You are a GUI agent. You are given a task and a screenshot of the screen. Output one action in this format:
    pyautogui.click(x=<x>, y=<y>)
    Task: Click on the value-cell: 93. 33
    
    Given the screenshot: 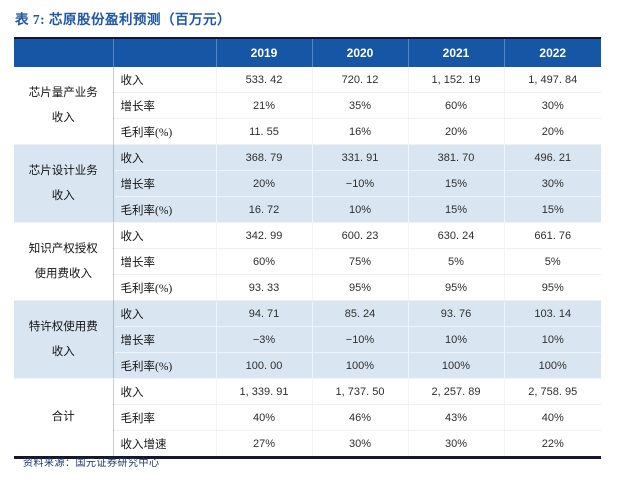 What is the action you would take?
    pyautogui.click(x=263, y=287)
    